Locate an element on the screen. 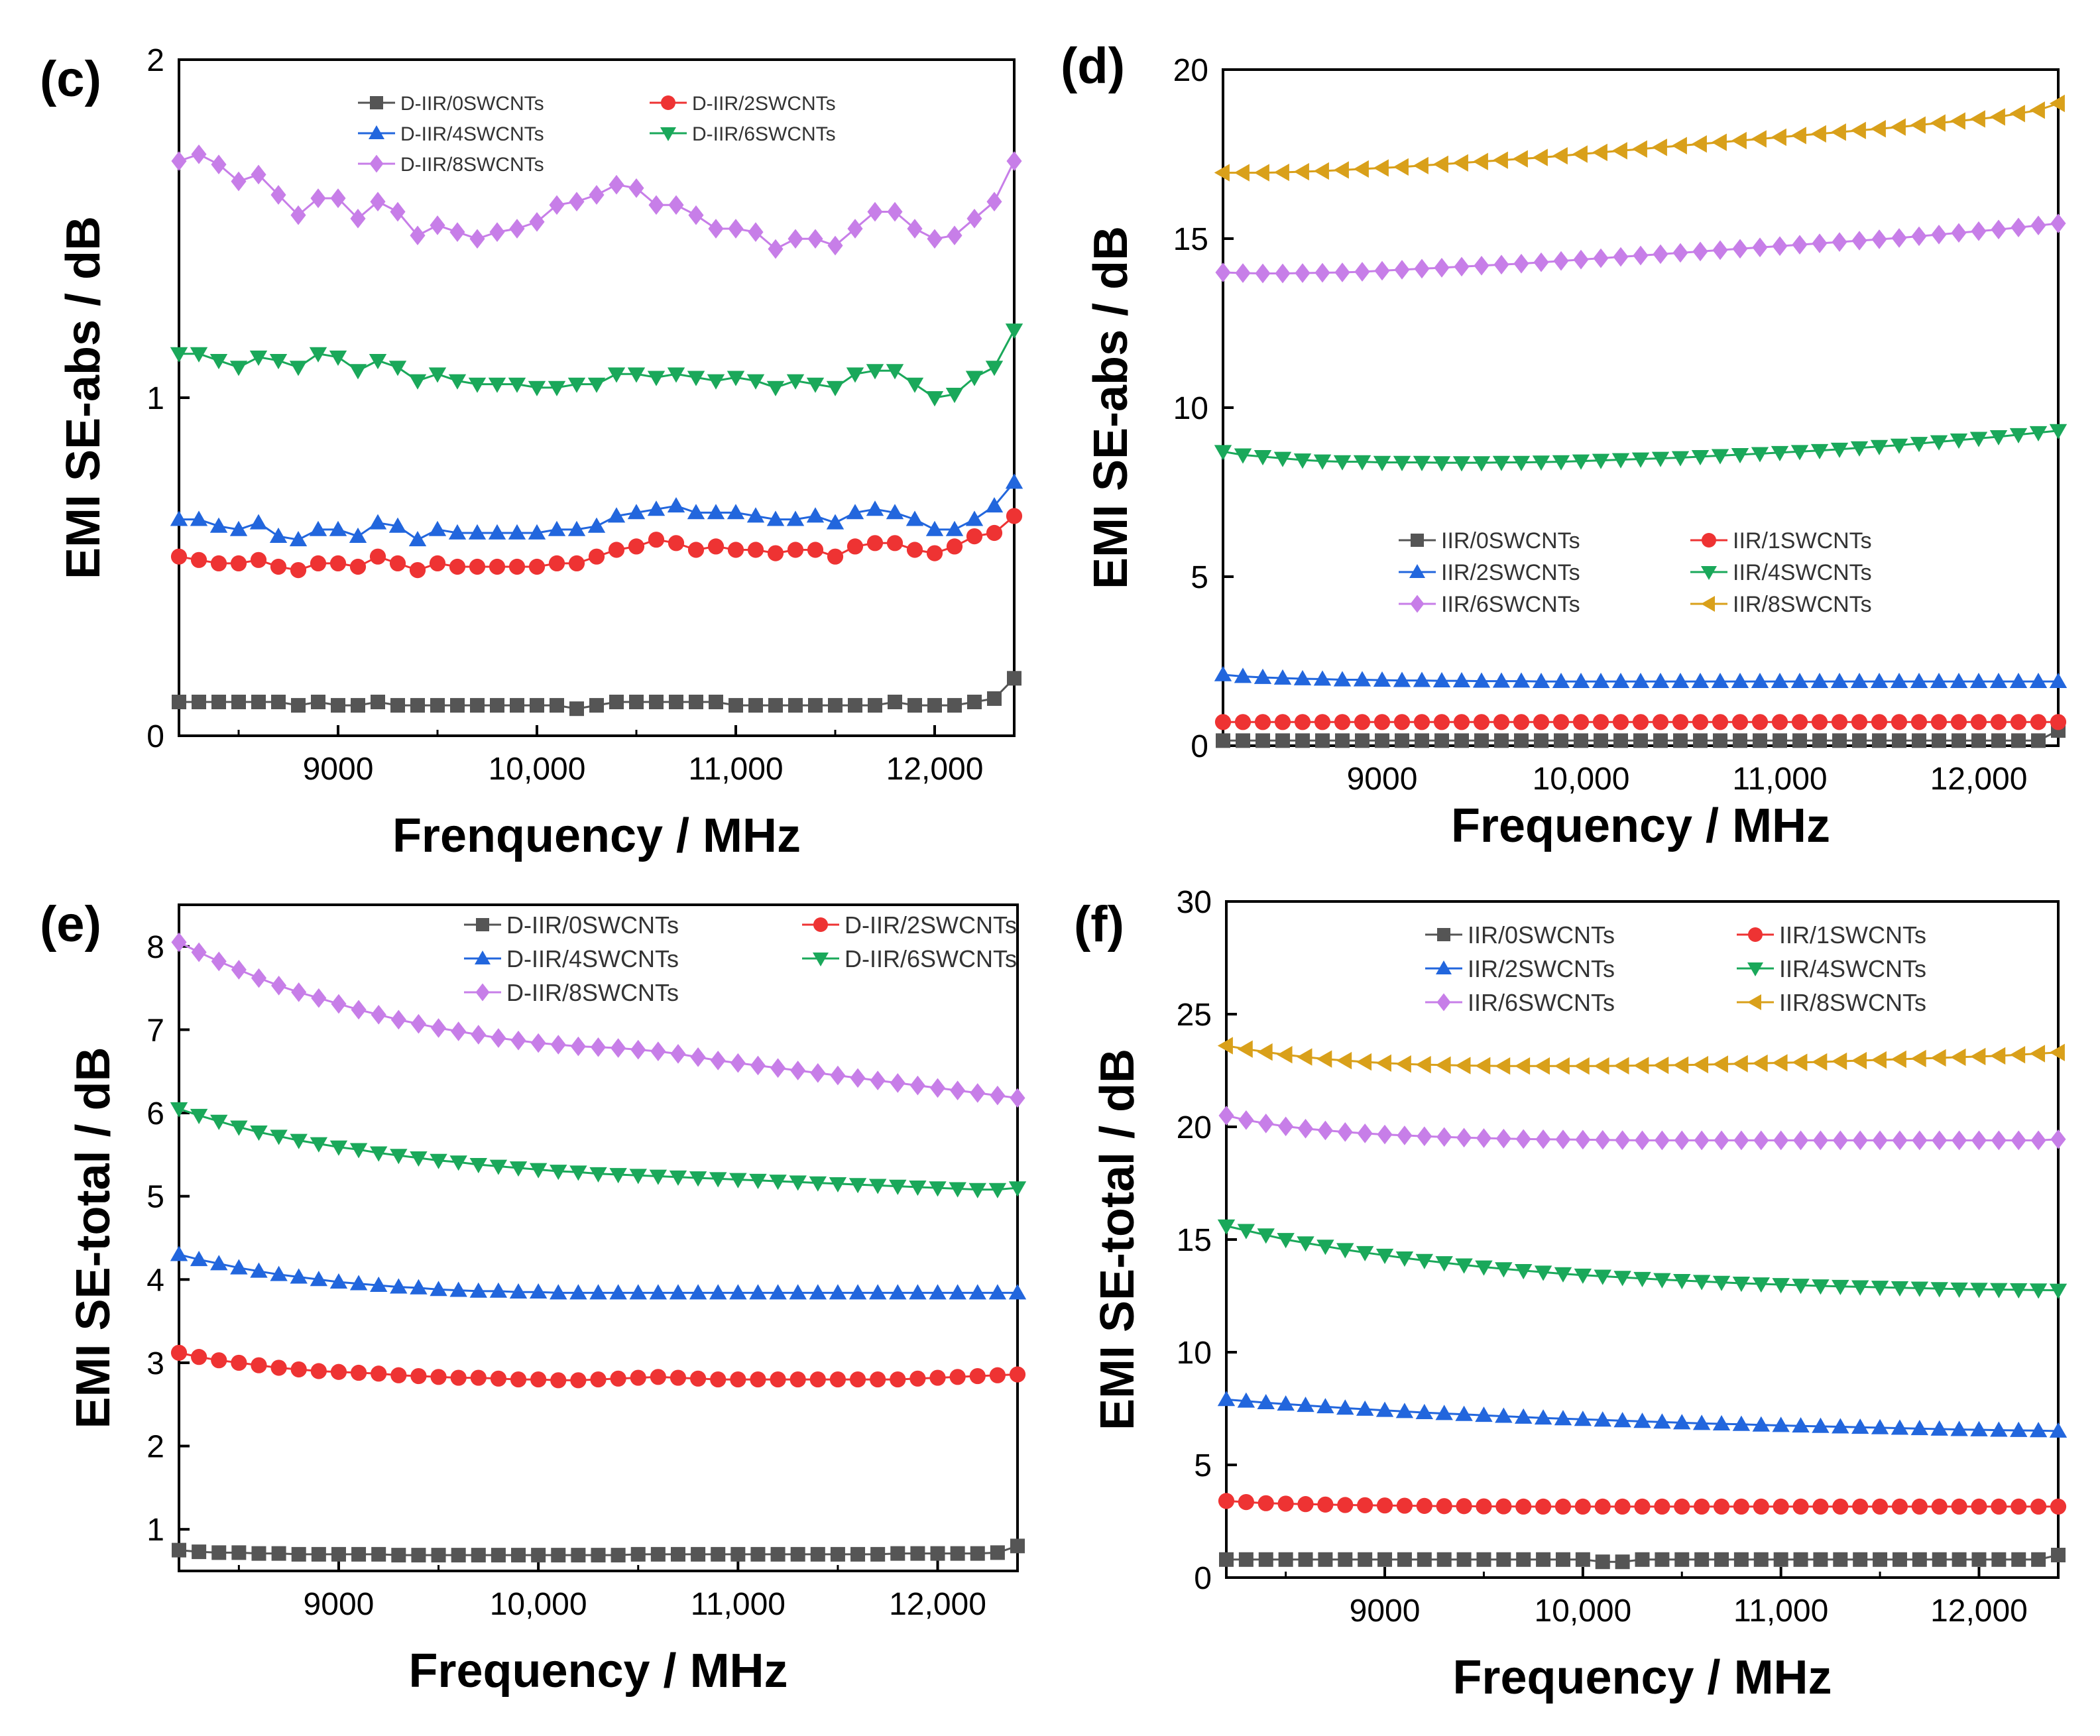 Image resolution: width=2100 pixels, height=1736 pixels. y-tick-label: 25 is located at coordinates (1194, 1015).